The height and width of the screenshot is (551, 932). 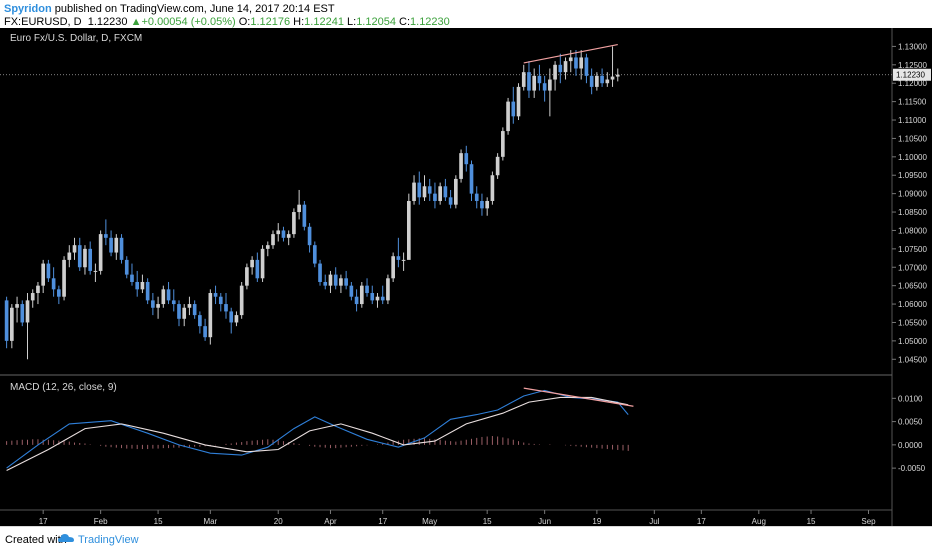 I want to click on price-trendline, so click(x=570, y=53).